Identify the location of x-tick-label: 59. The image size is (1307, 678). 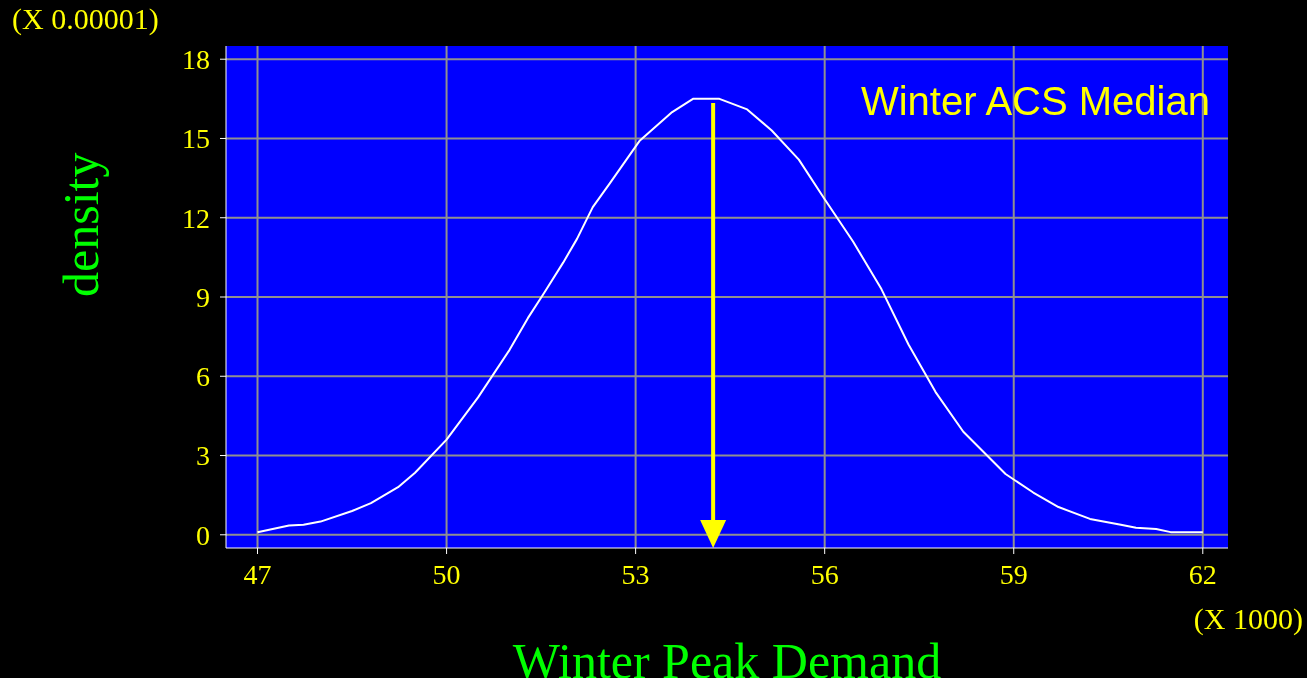
(1013, 574).